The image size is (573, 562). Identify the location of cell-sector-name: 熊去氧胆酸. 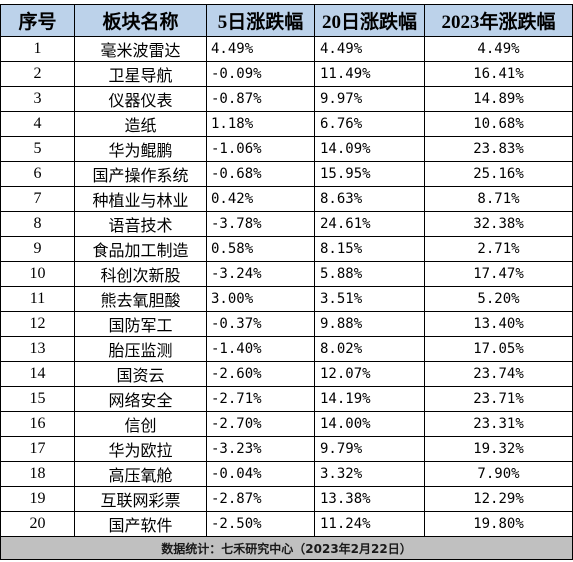
(140, 299).